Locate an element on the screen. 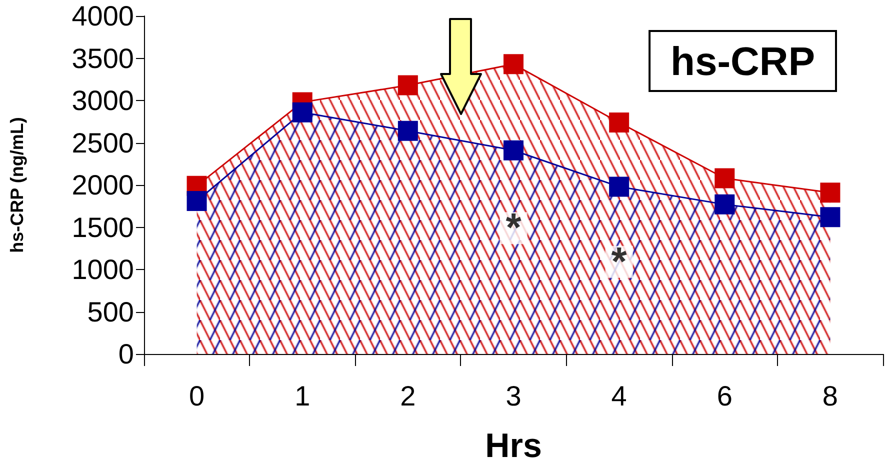 The height and width of the screenshot is (474, 885). y-tick-label: 2500 is located at coordinates (103, 142).